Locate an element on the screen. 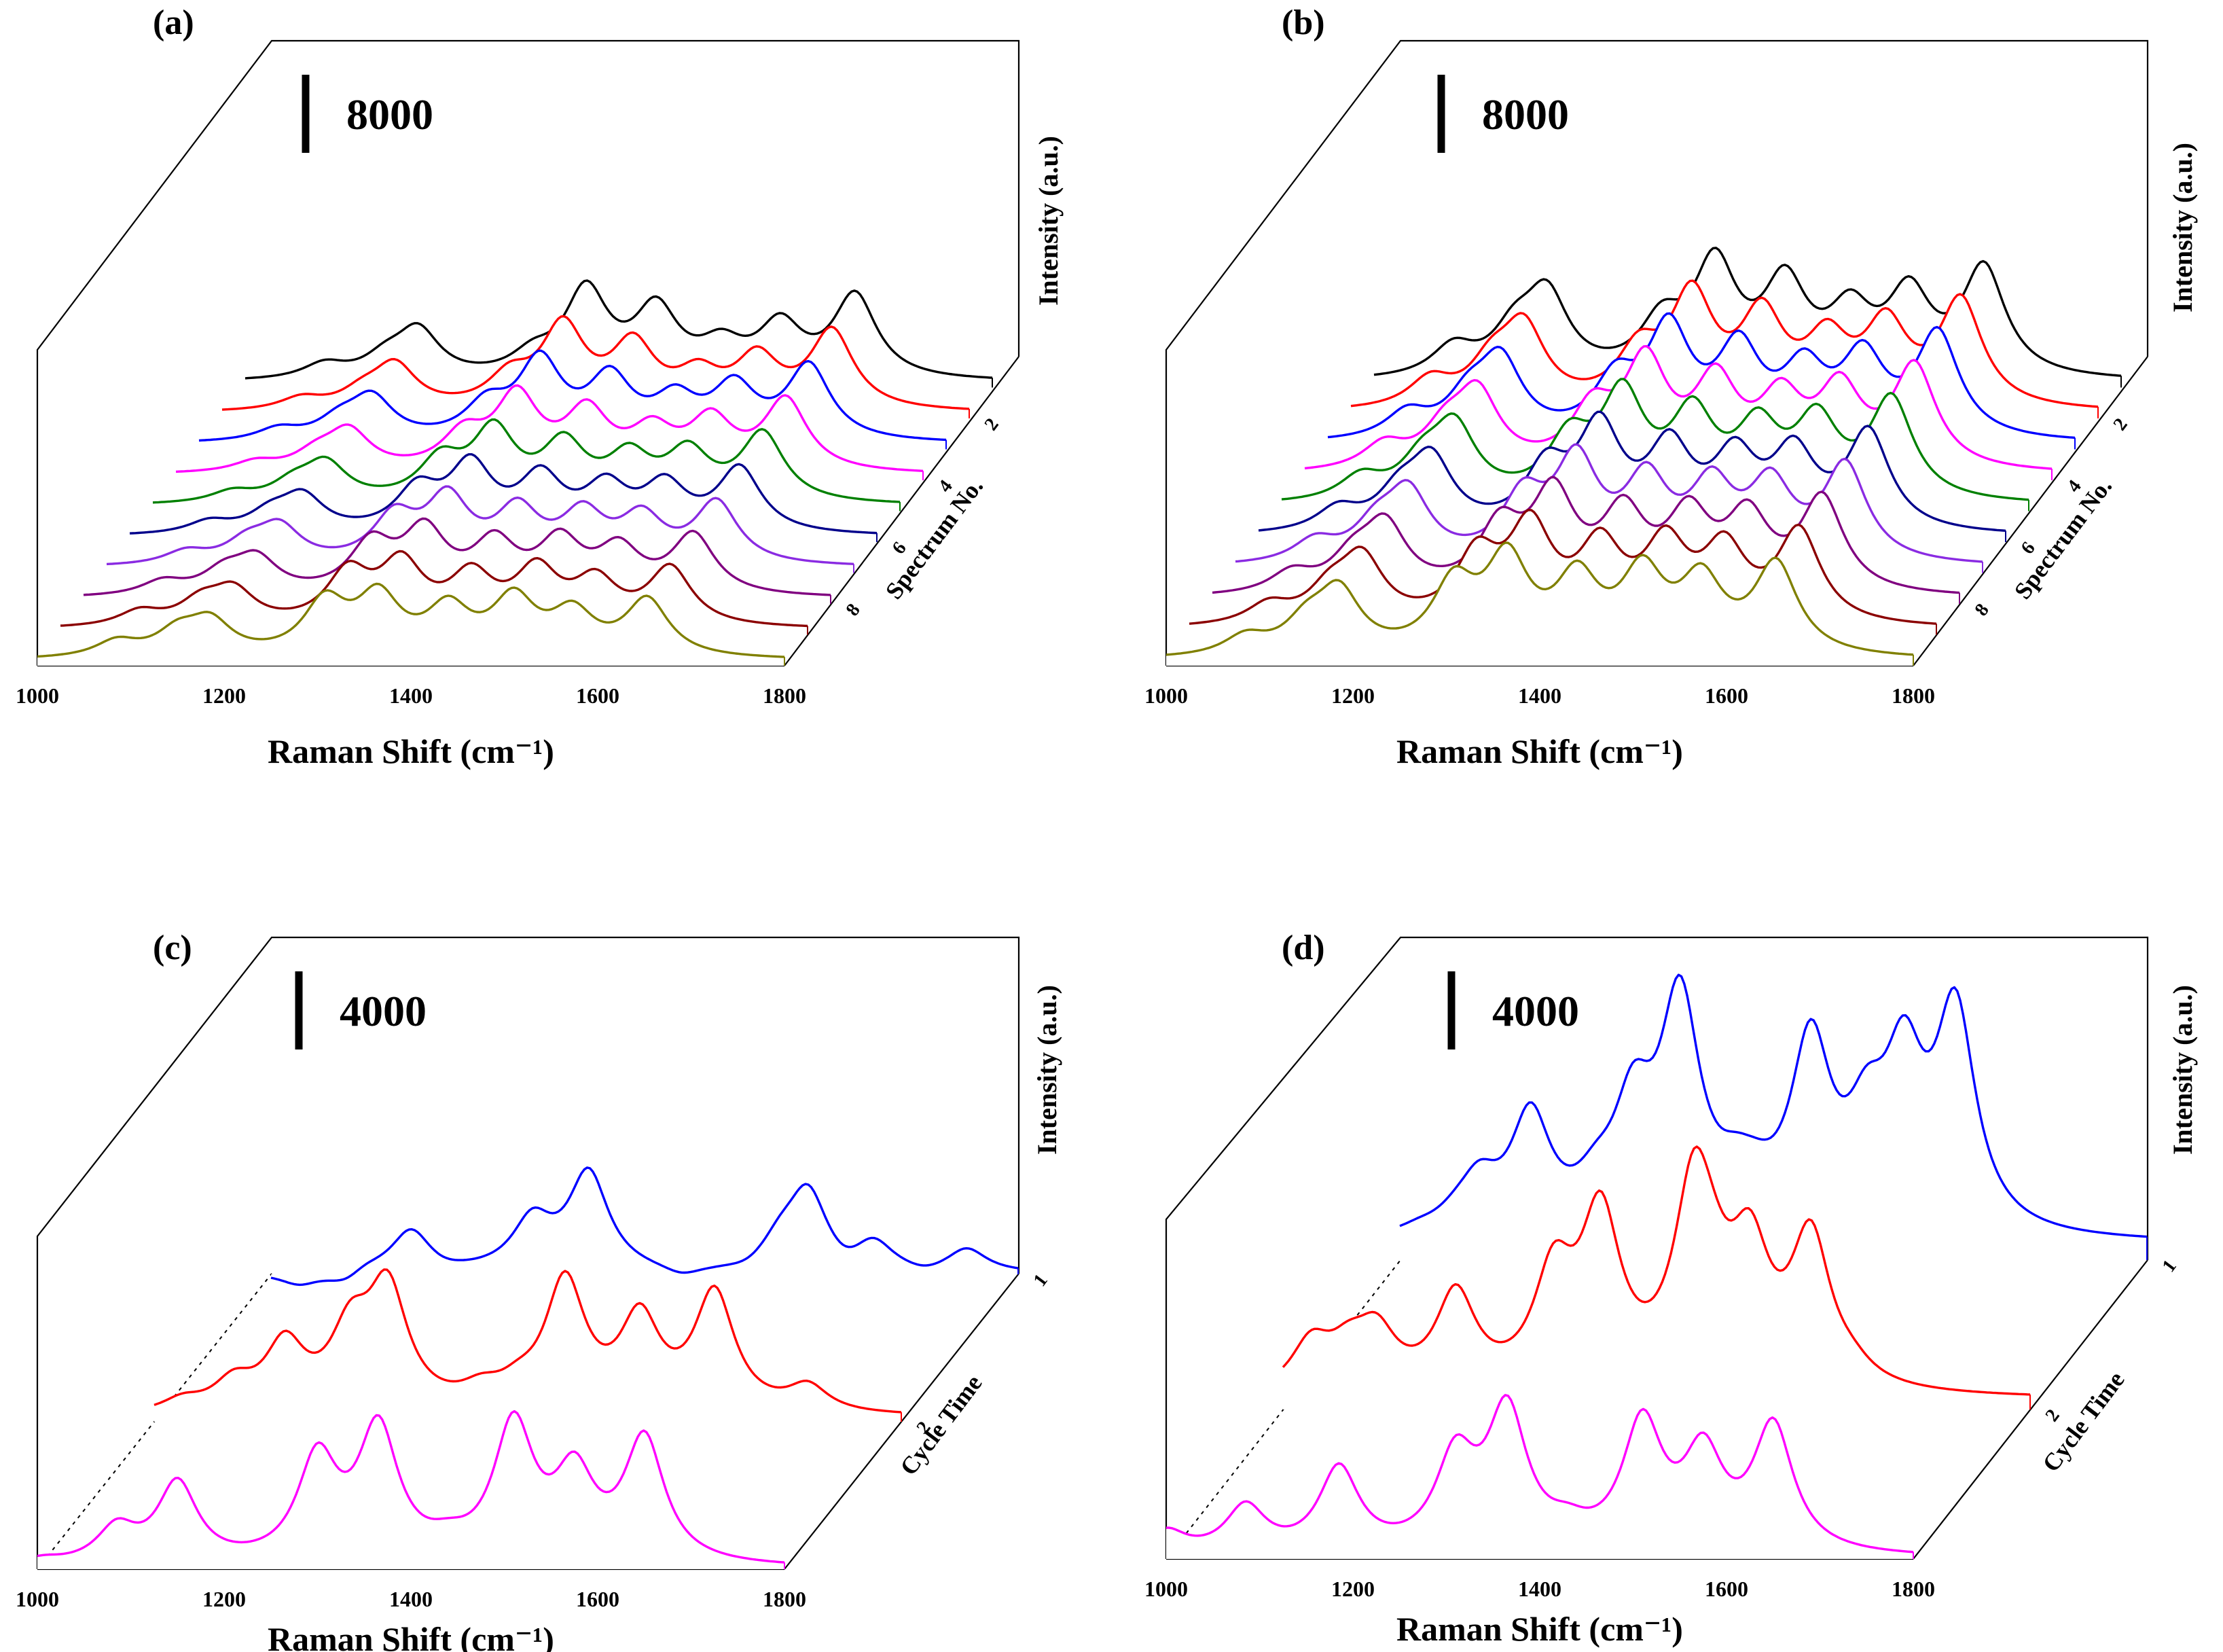  panel-label: (c) is located at coordinates (172, 948).